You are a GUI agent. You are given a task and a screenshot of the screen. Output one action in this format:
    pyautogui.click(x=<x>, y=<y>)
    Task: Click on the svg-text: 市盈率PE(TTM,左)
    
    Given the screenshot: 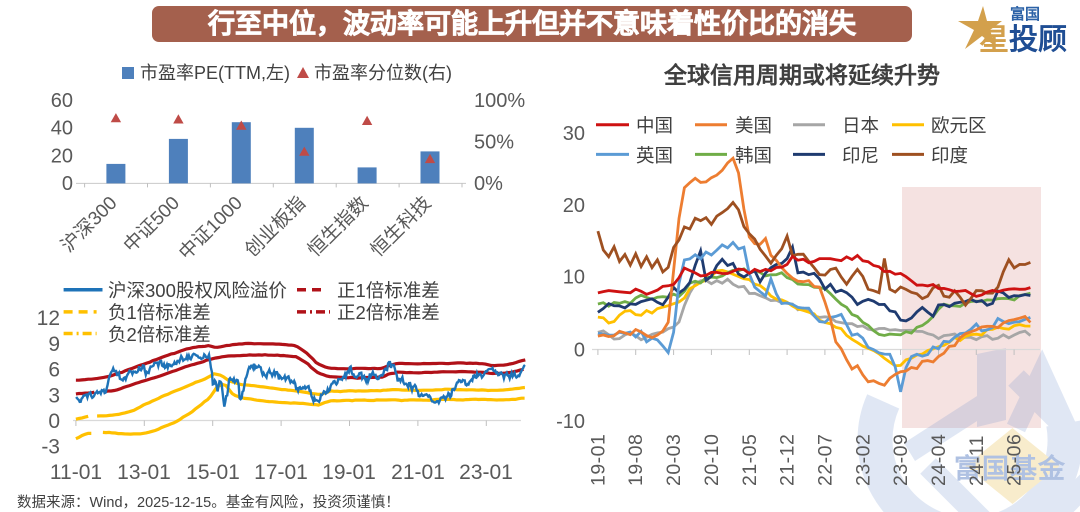 What is the action you would take?
    pyautogui.click(x=215, y=73)
    